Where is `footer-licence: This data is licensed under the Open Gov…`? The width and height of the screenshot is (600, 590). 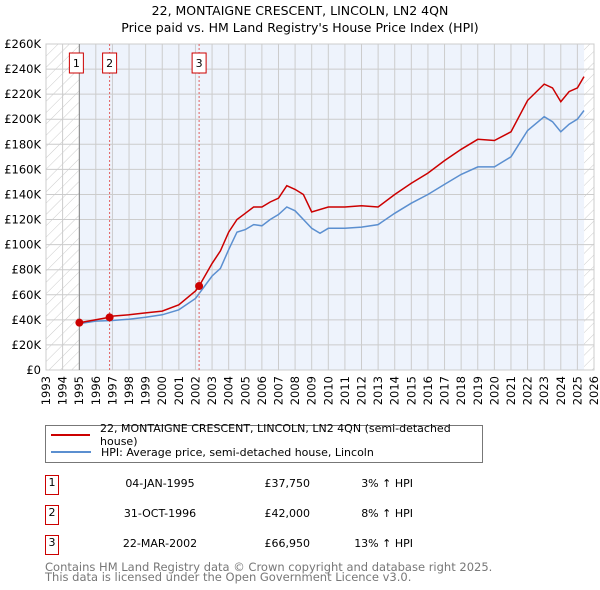
footer-licence: This data is licensed under the Open Gov… is located at coordinates (228, 577).